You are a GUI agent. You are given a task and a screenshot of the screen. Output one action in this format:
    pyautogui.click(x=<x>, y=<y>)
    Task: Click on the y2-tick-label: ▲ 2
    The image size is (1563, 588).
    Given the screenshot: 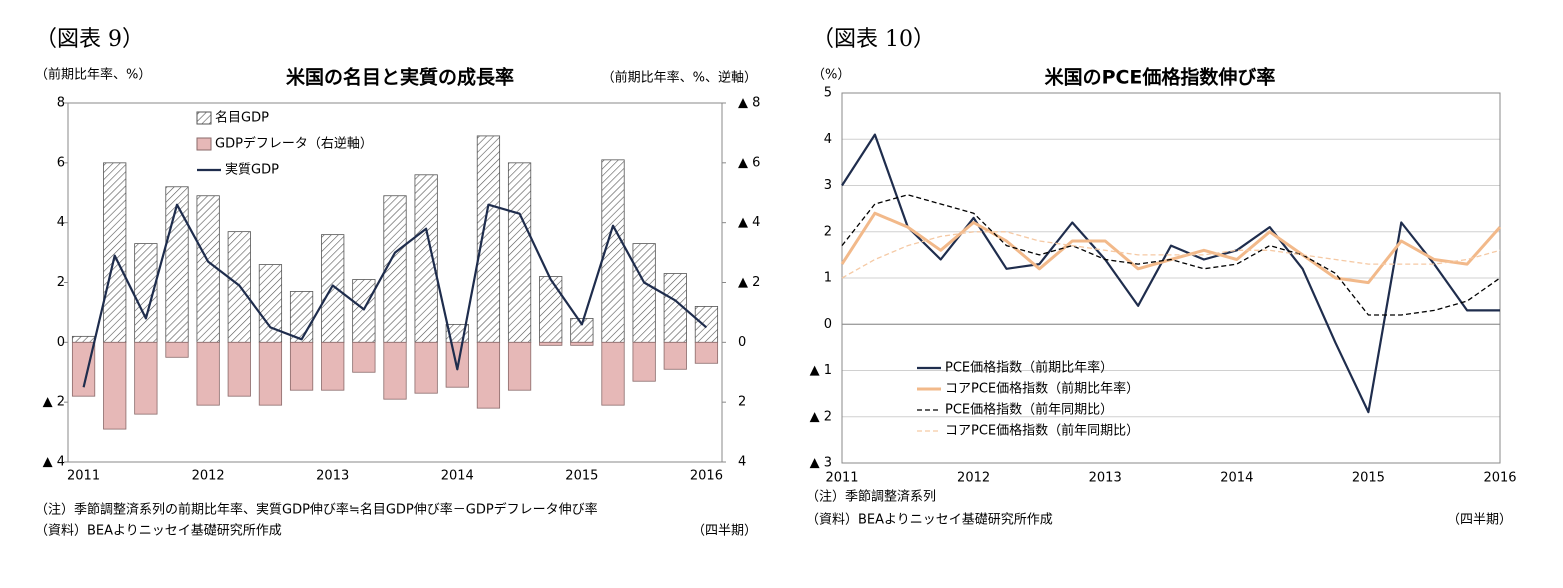 What is the action you would take?
    pyautogui.click(x=749, y=282)
    